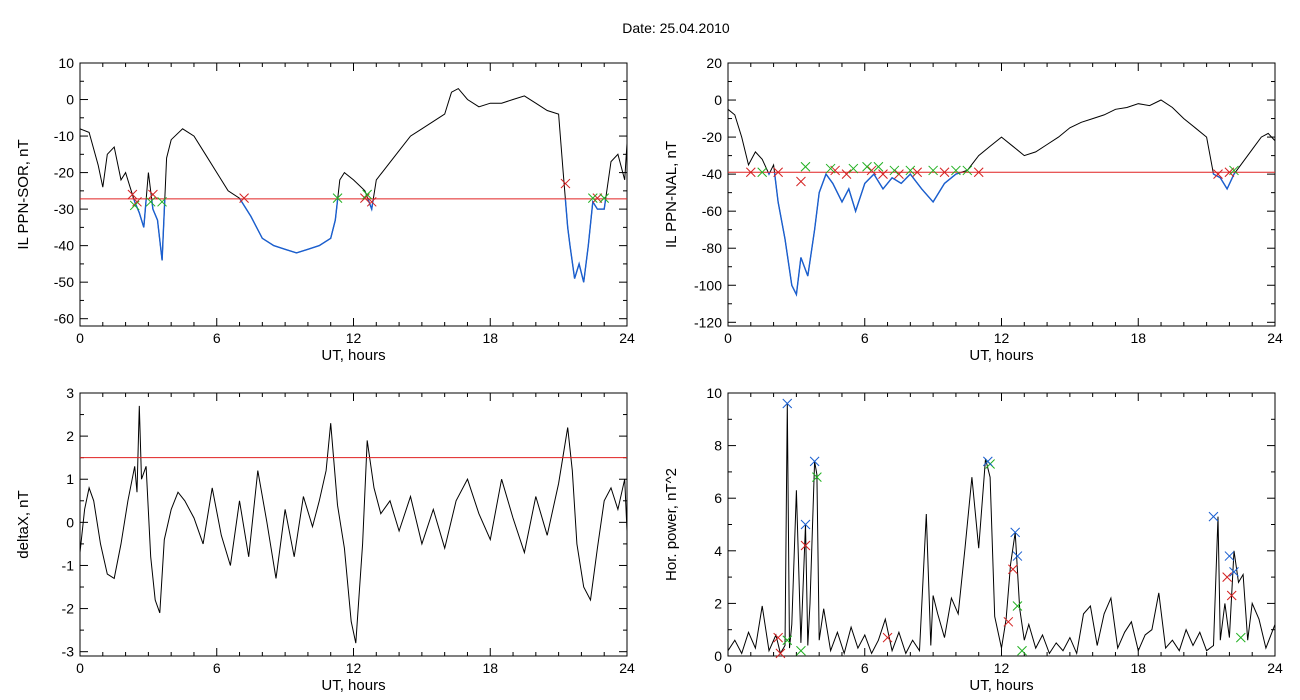  Describe the element at coordinates (714, 63) in the screenshot. I see `y-tick-label: 20` at that location.